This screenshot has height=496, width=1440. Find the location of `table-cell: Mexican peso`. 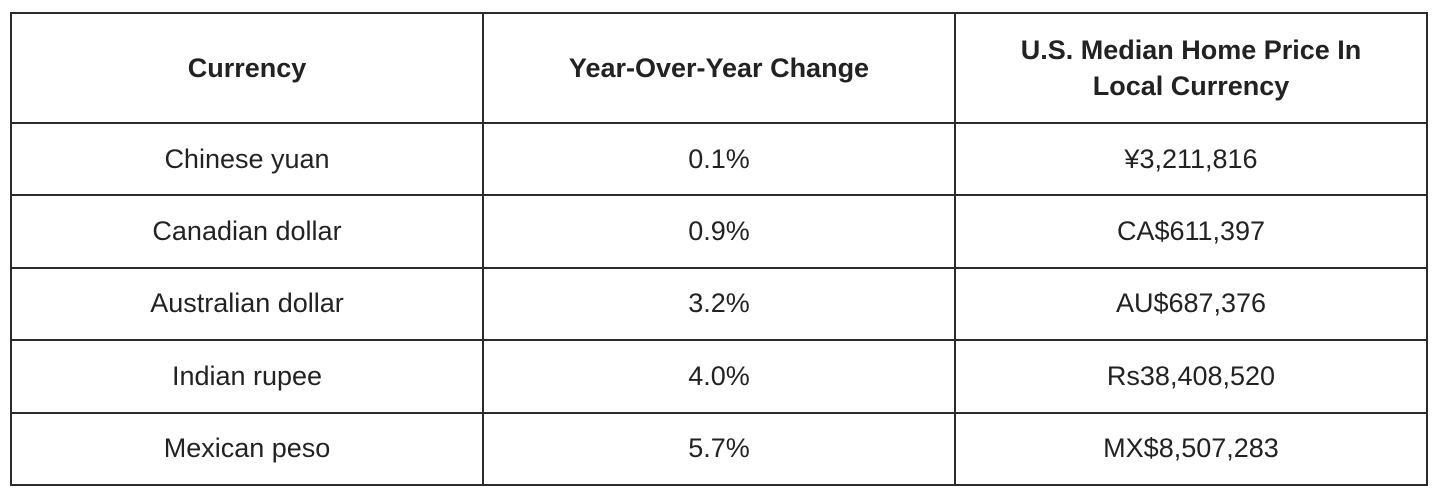

table-cell: Mexican peso is located at coordinates (247, 449).